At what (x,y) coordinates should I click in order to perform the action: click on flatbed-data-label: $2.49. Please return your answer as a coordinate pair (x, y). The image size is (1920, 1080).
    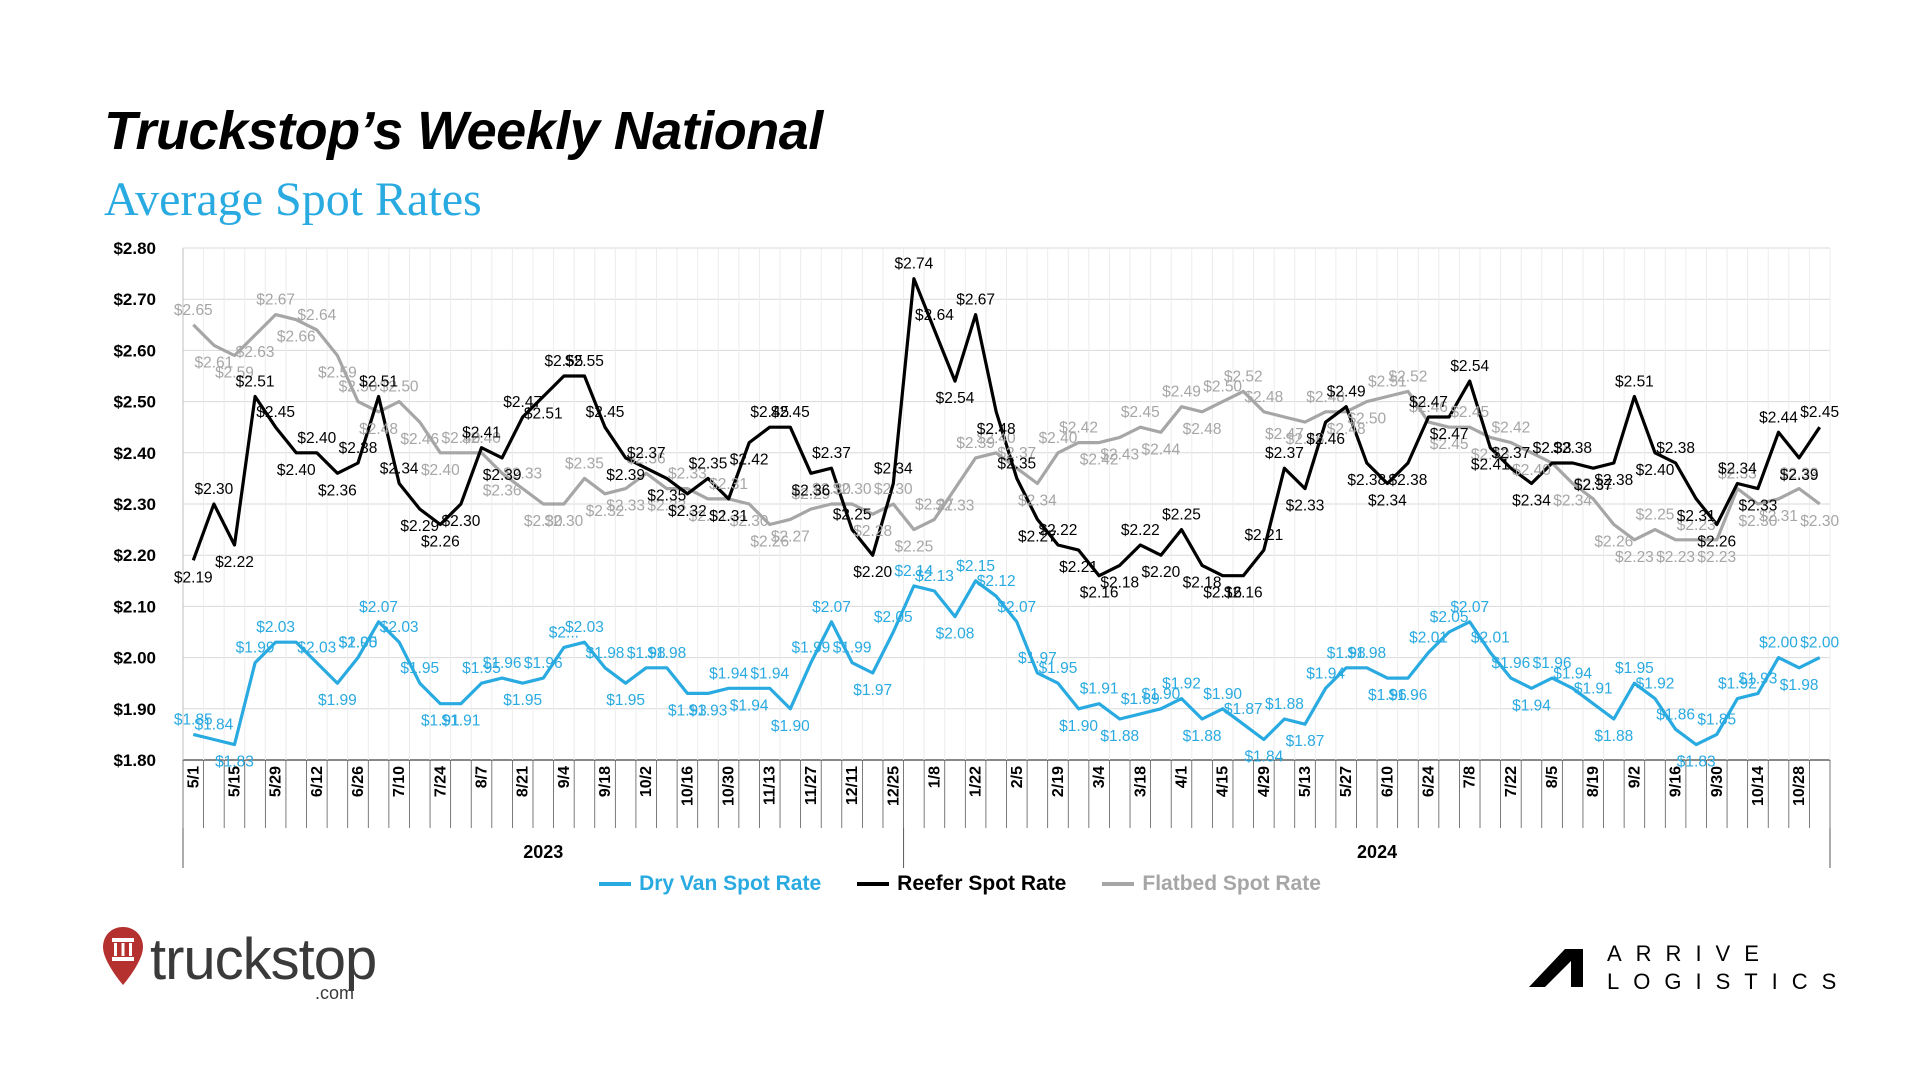
    Looking at the image, I should click on (1181, 392).